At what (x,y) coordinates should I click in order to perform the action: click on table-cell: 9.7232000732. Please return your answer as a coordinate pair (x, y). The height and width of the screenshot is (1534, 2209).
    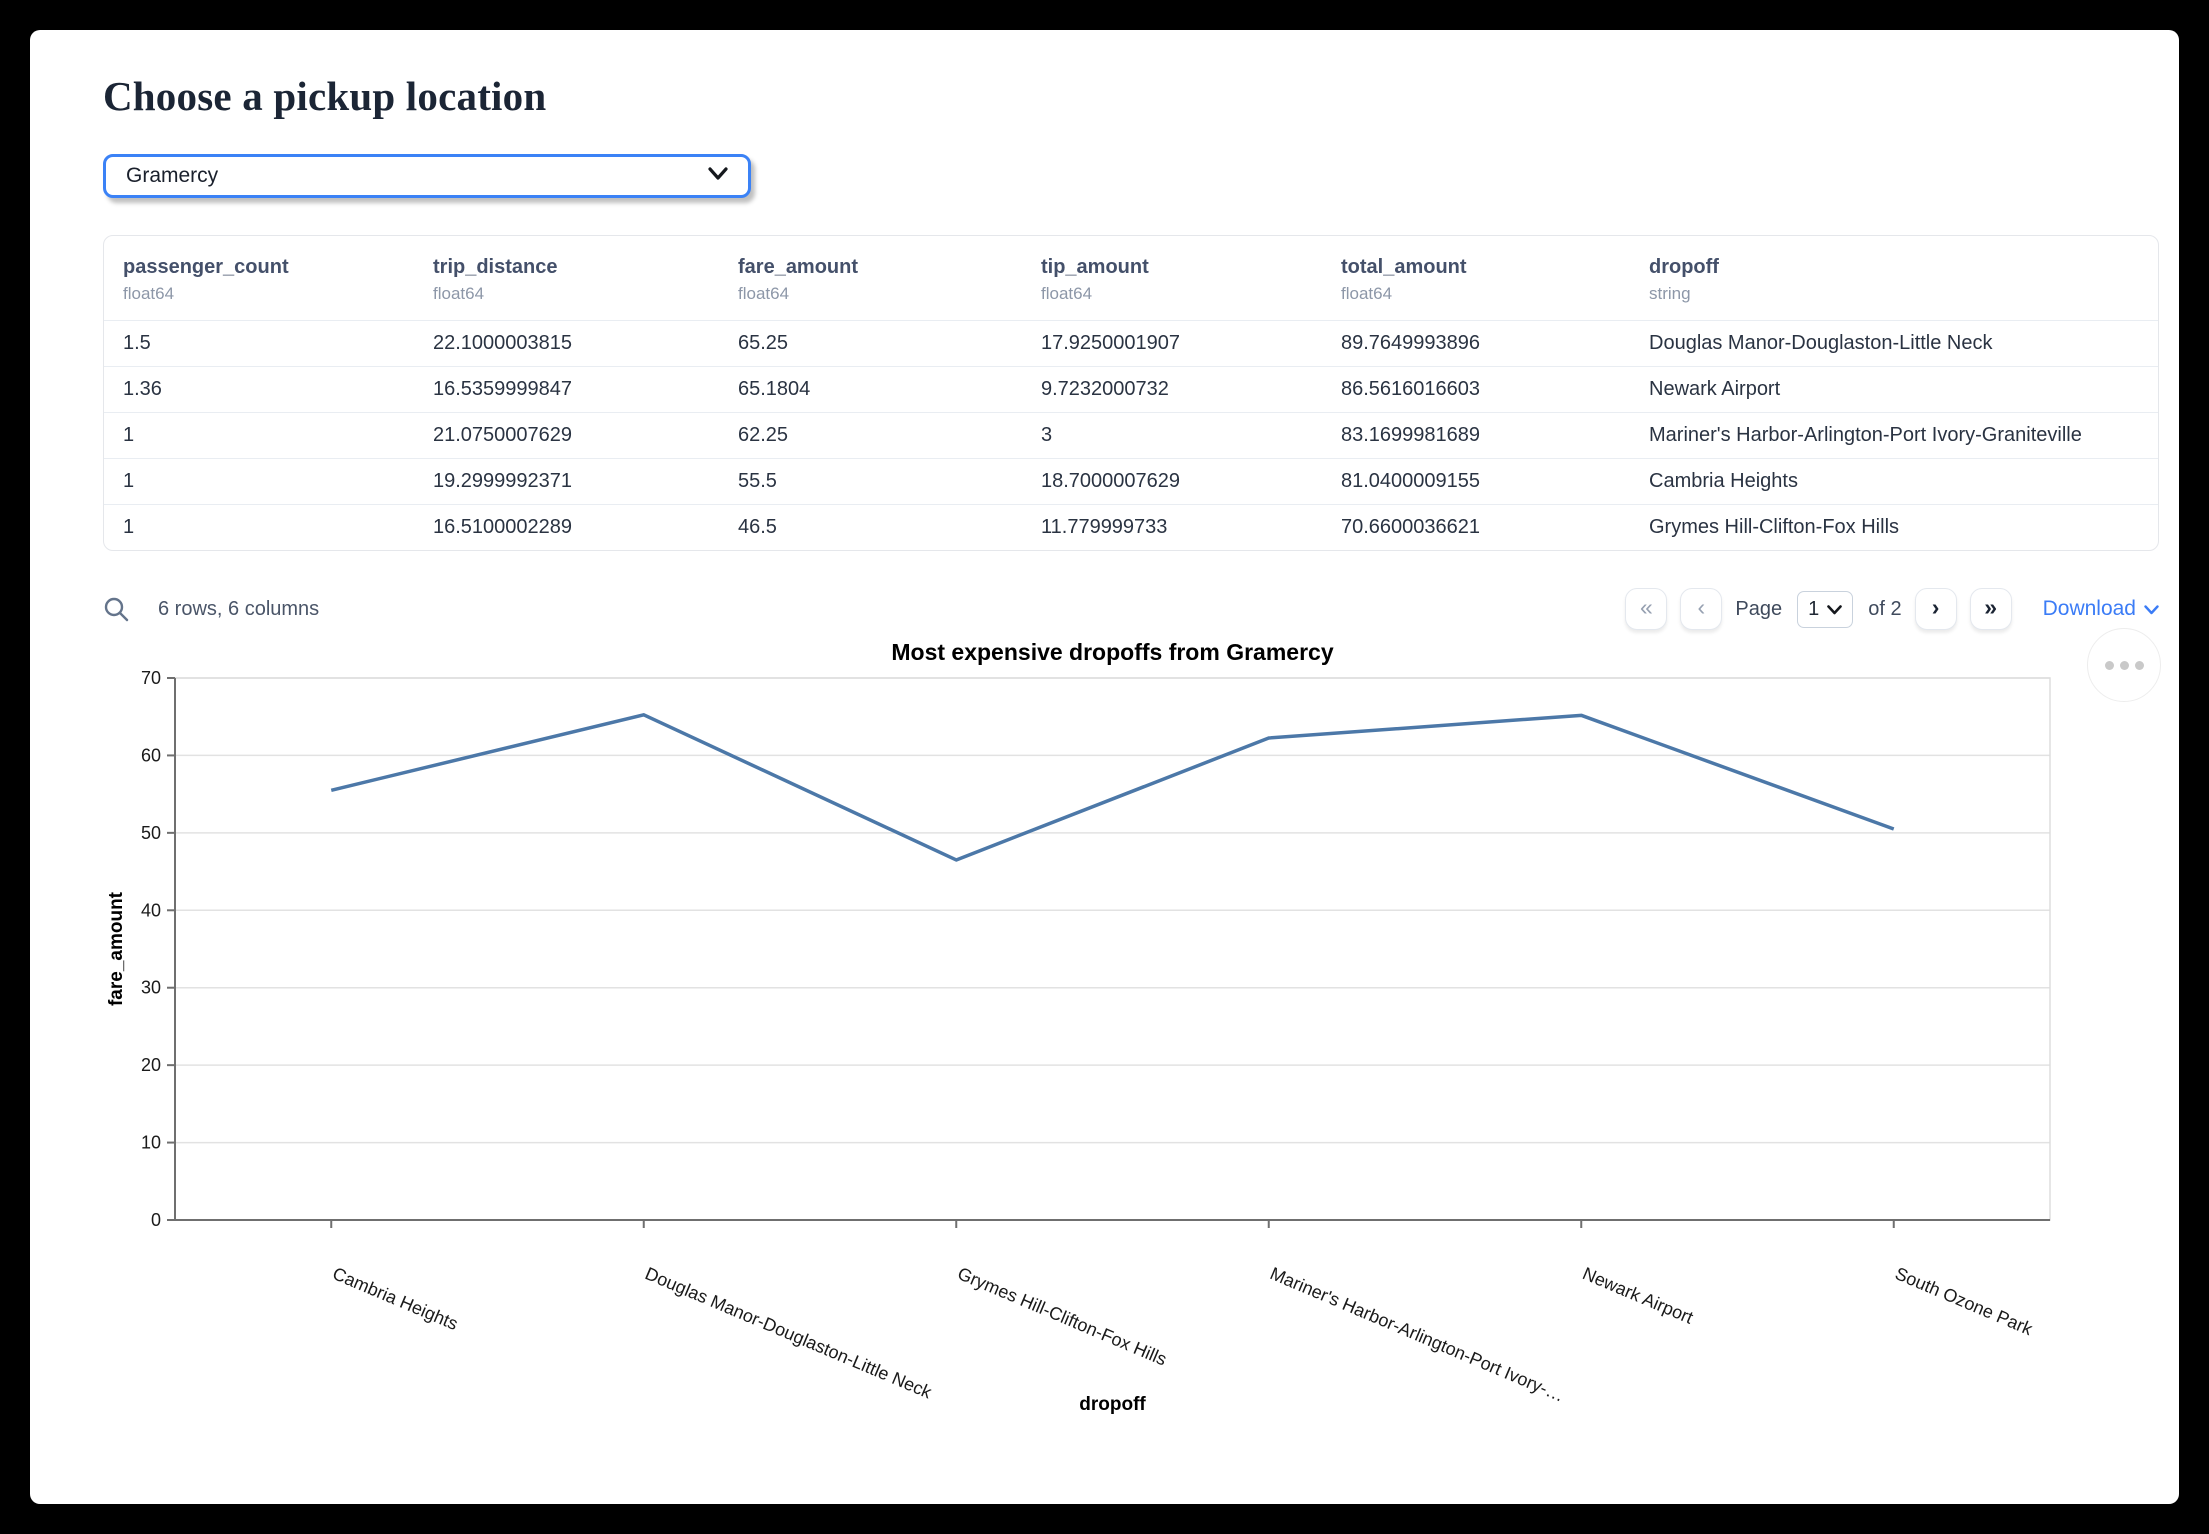
    Looking at the image, I should click on (1172, 389).